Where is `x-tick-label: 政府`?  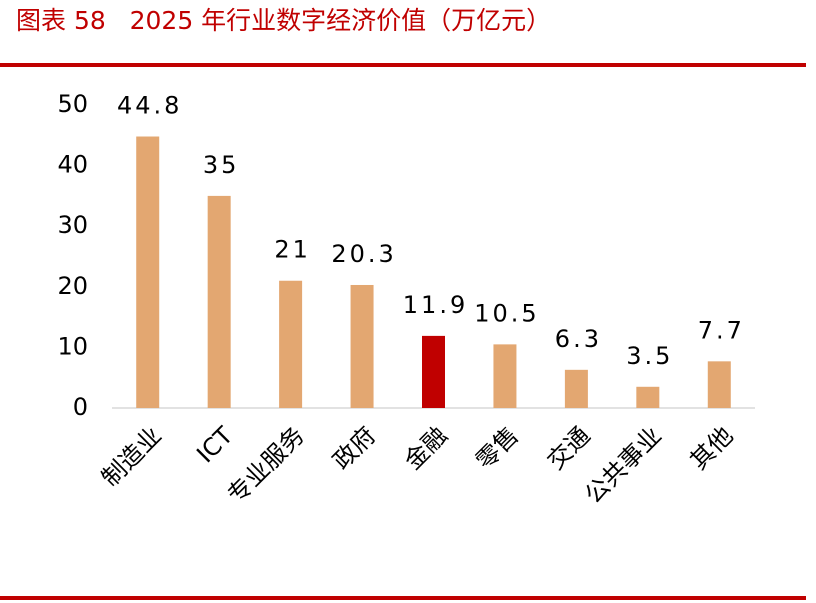 x-tick-label: 政府 is located at coordinates (355, 448).